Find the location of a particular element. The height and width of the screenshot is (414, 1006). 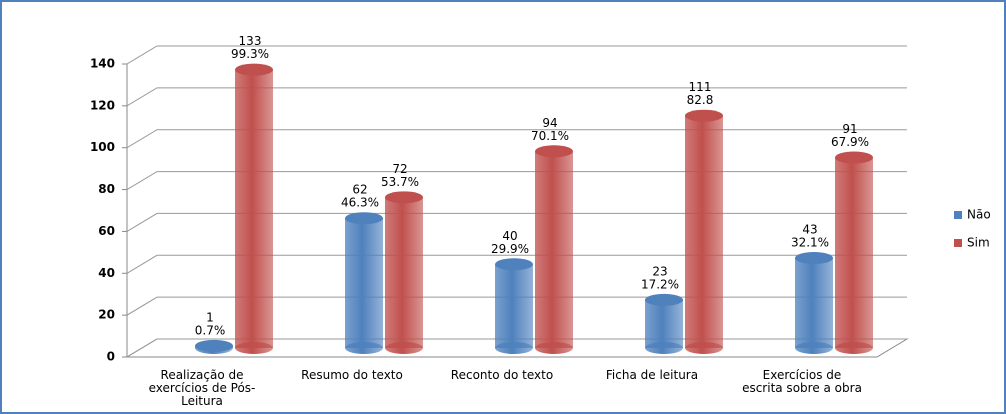

data-label: 94 is located at coordinates (549, 123).